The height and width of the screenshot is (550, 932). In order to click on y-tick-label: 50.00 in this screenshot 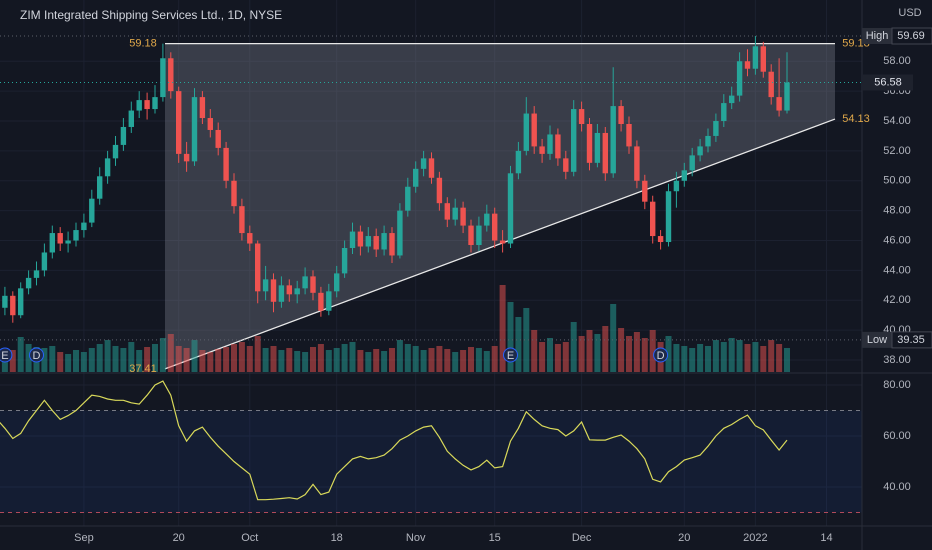, I will do `click(897, 181)`.